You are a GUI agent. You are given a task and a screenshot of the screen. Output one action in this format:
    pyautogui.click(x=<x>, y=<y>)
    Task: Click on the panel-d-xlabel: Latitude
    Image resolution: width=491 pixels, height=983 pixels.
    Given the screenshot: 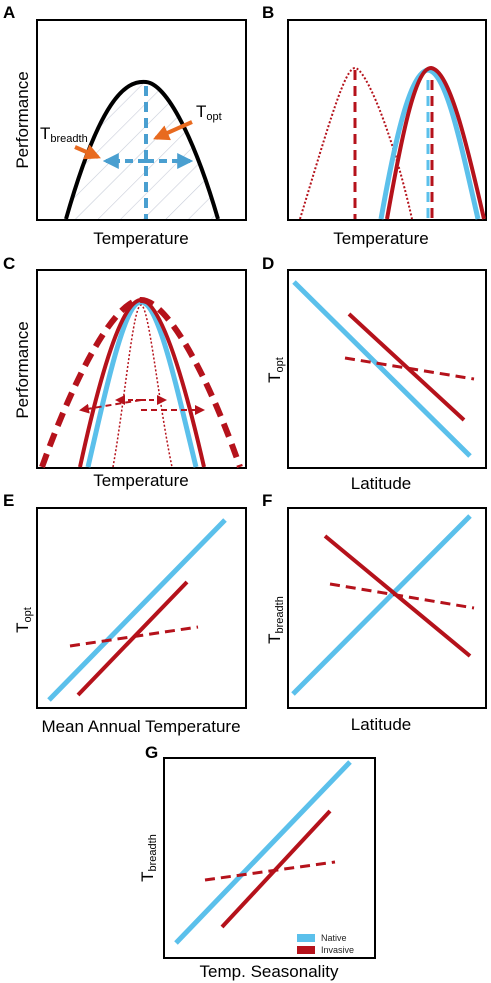 What is the action you would take?
    pyautogui.click(x=381, y=483)
    